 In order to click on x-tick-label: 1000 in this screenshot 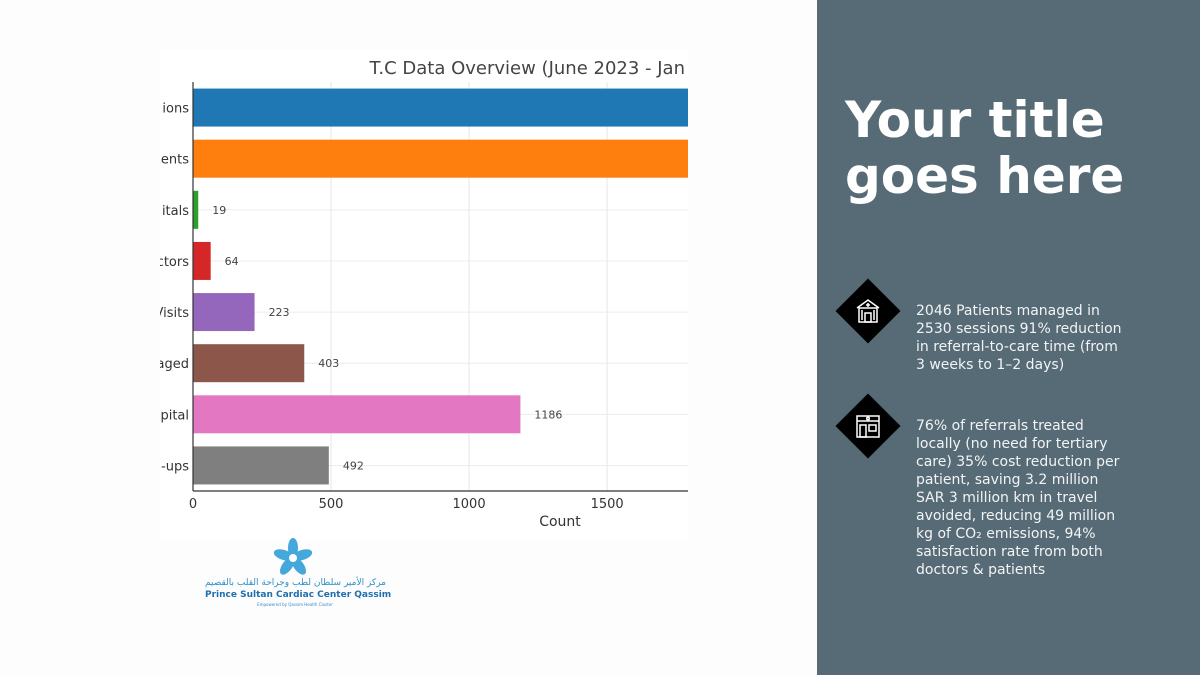, I will do `click(469, 504)`.